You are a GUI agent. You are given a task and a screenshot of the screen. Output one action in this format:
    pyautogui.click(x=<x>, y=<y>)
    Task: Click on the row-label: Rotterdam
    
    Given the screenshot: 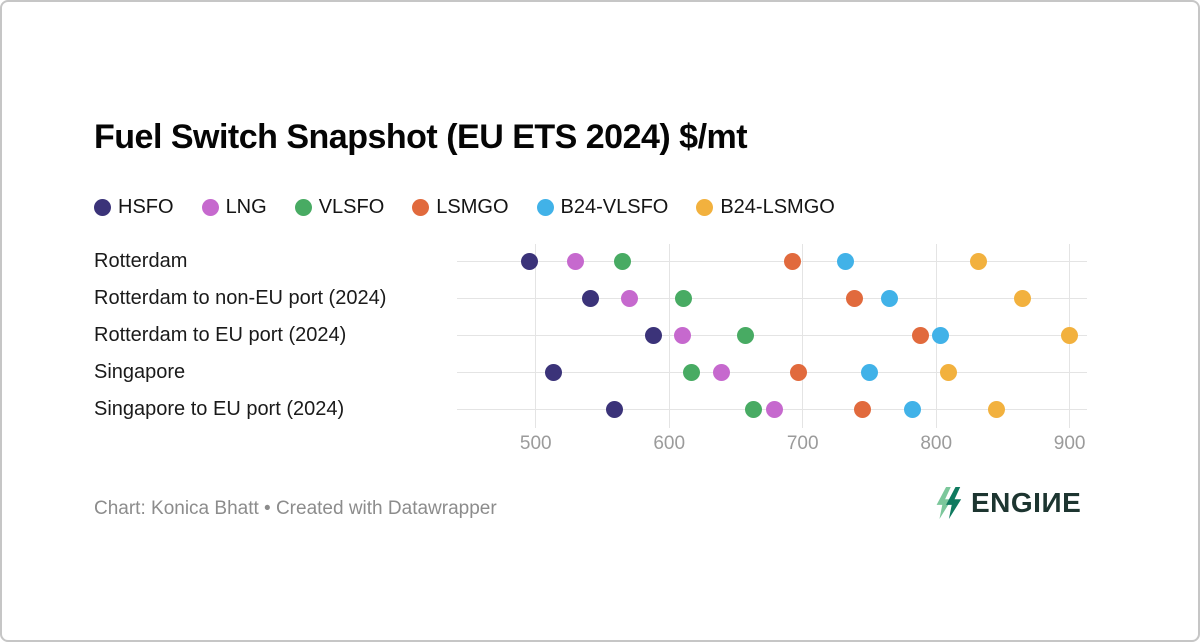 What is the action you would take?
    pyautogui.click(x=141, y=261)
    